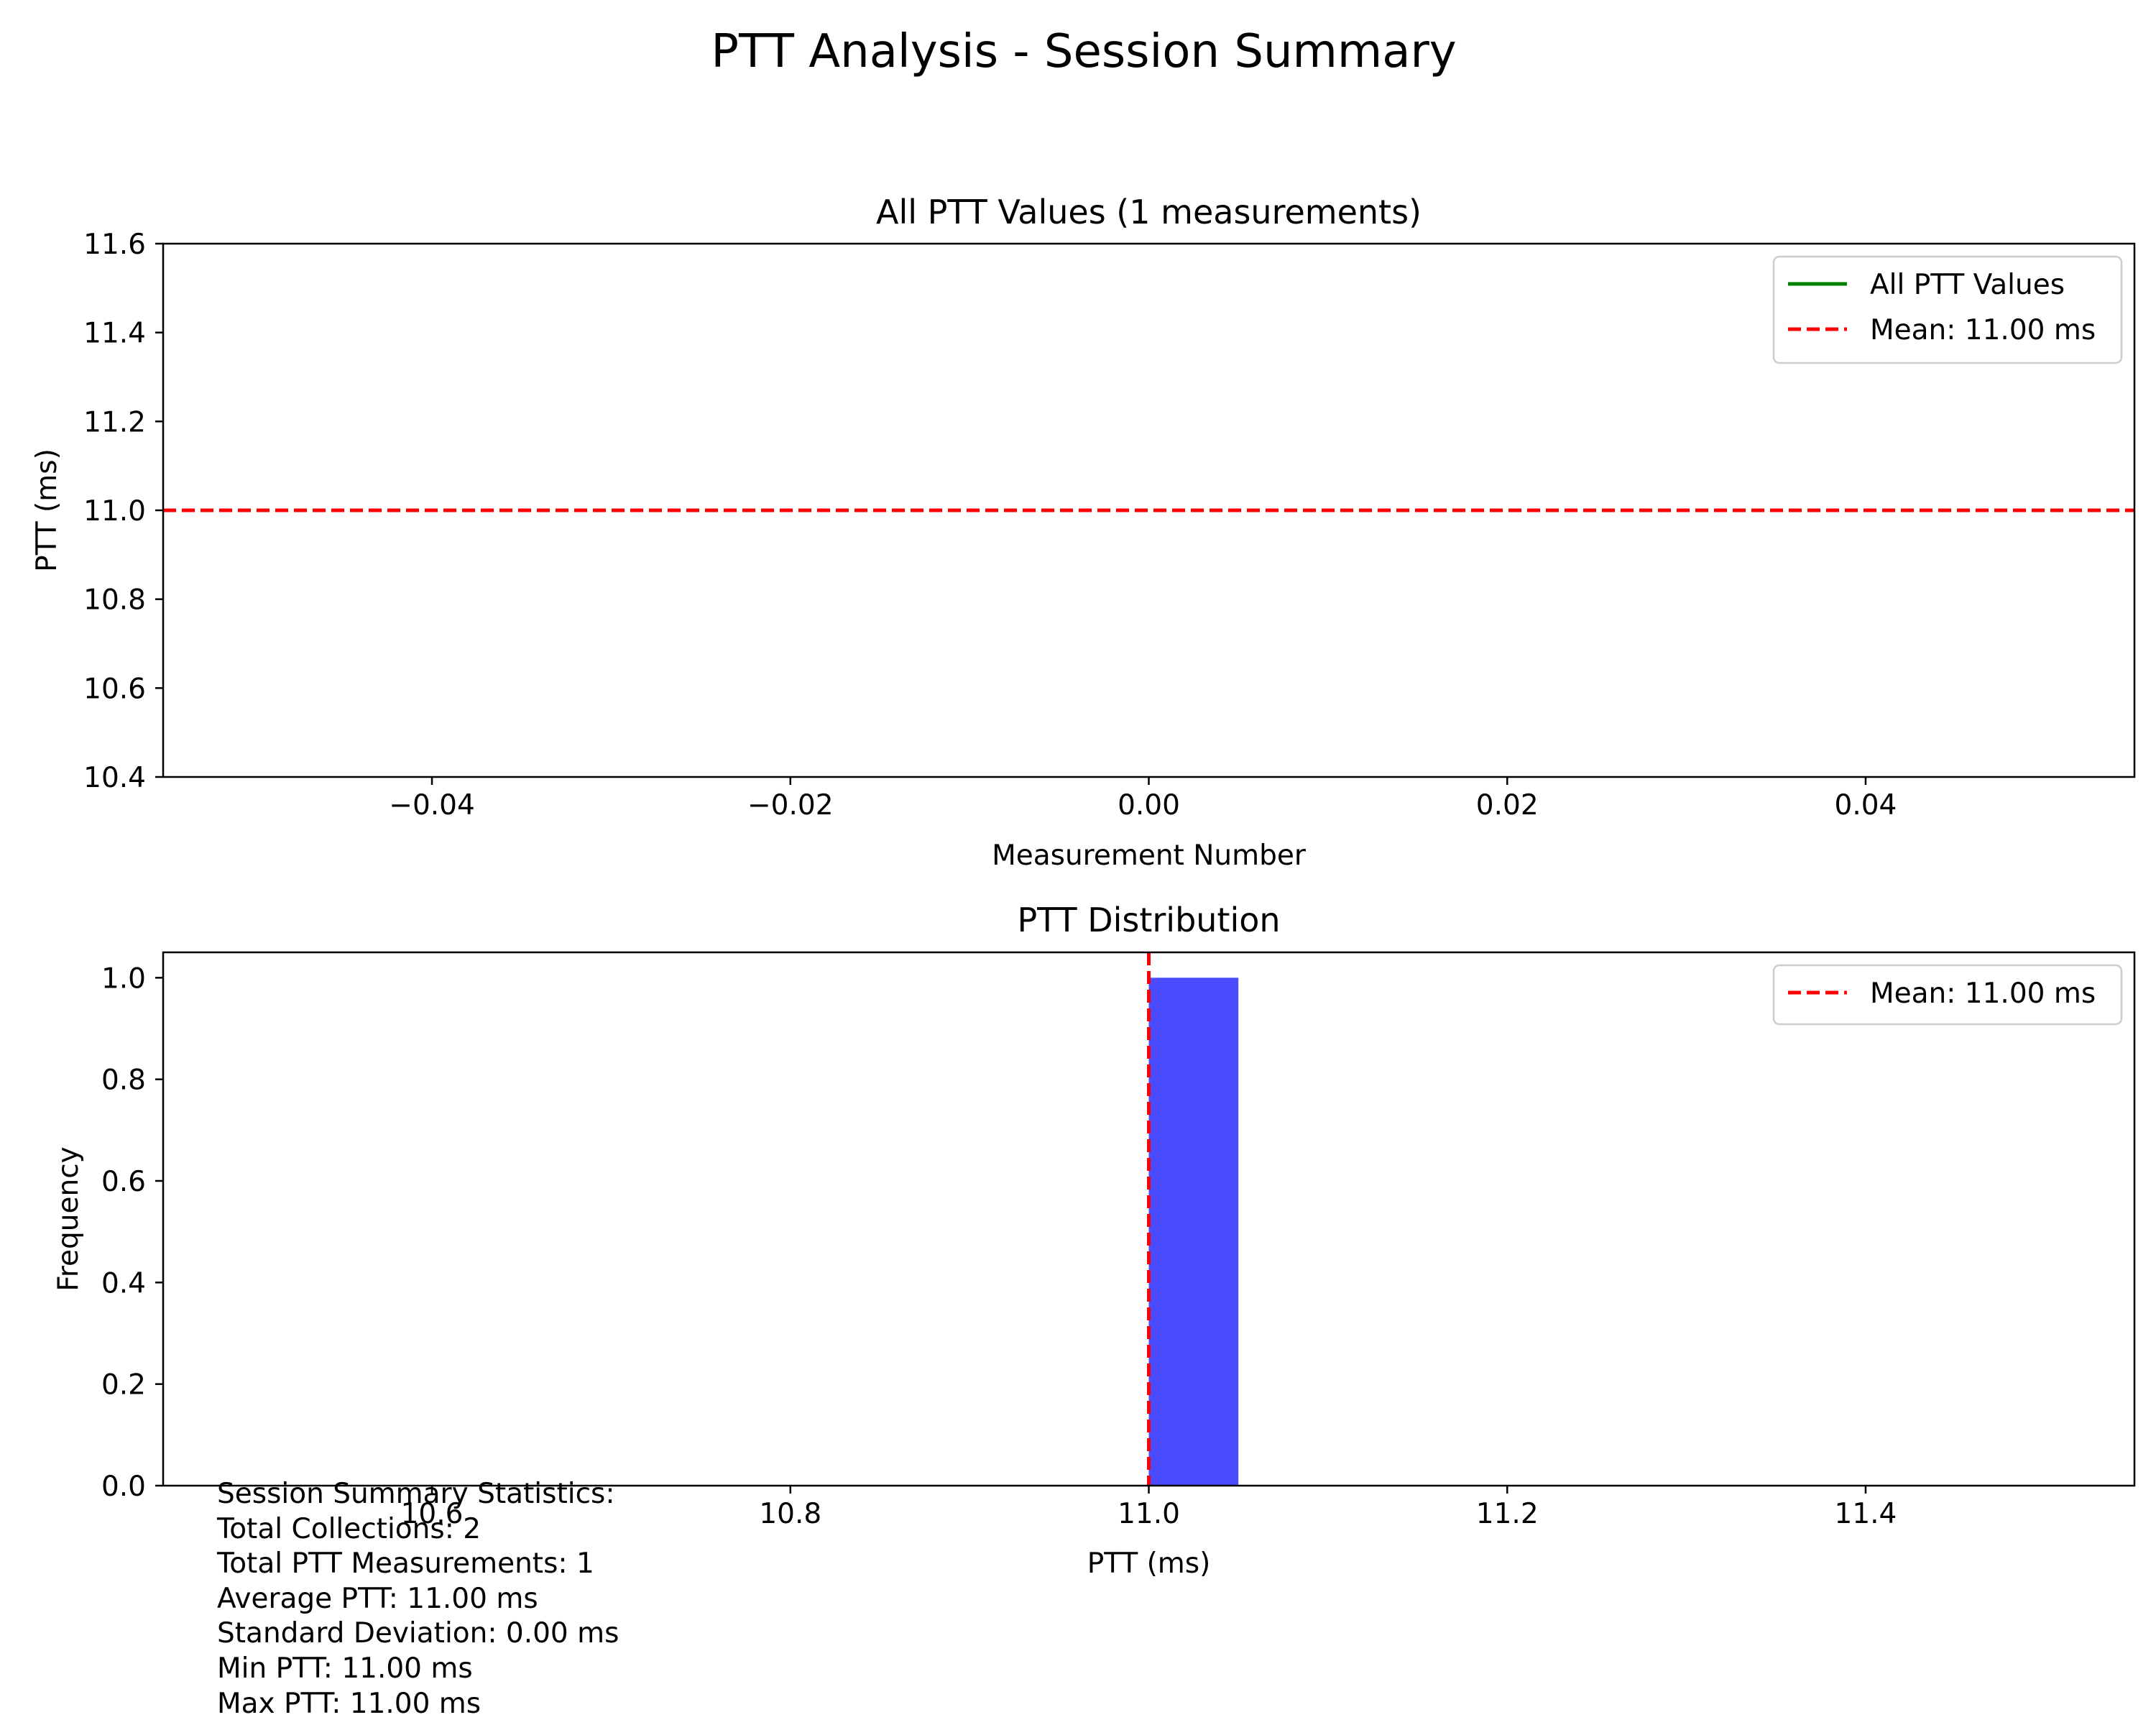 This screenshot has height=1725, width=2156. Describe the element at coordinates (1149, 805) in the screenshot. I see `x-tick-label: 0.00` at that location.